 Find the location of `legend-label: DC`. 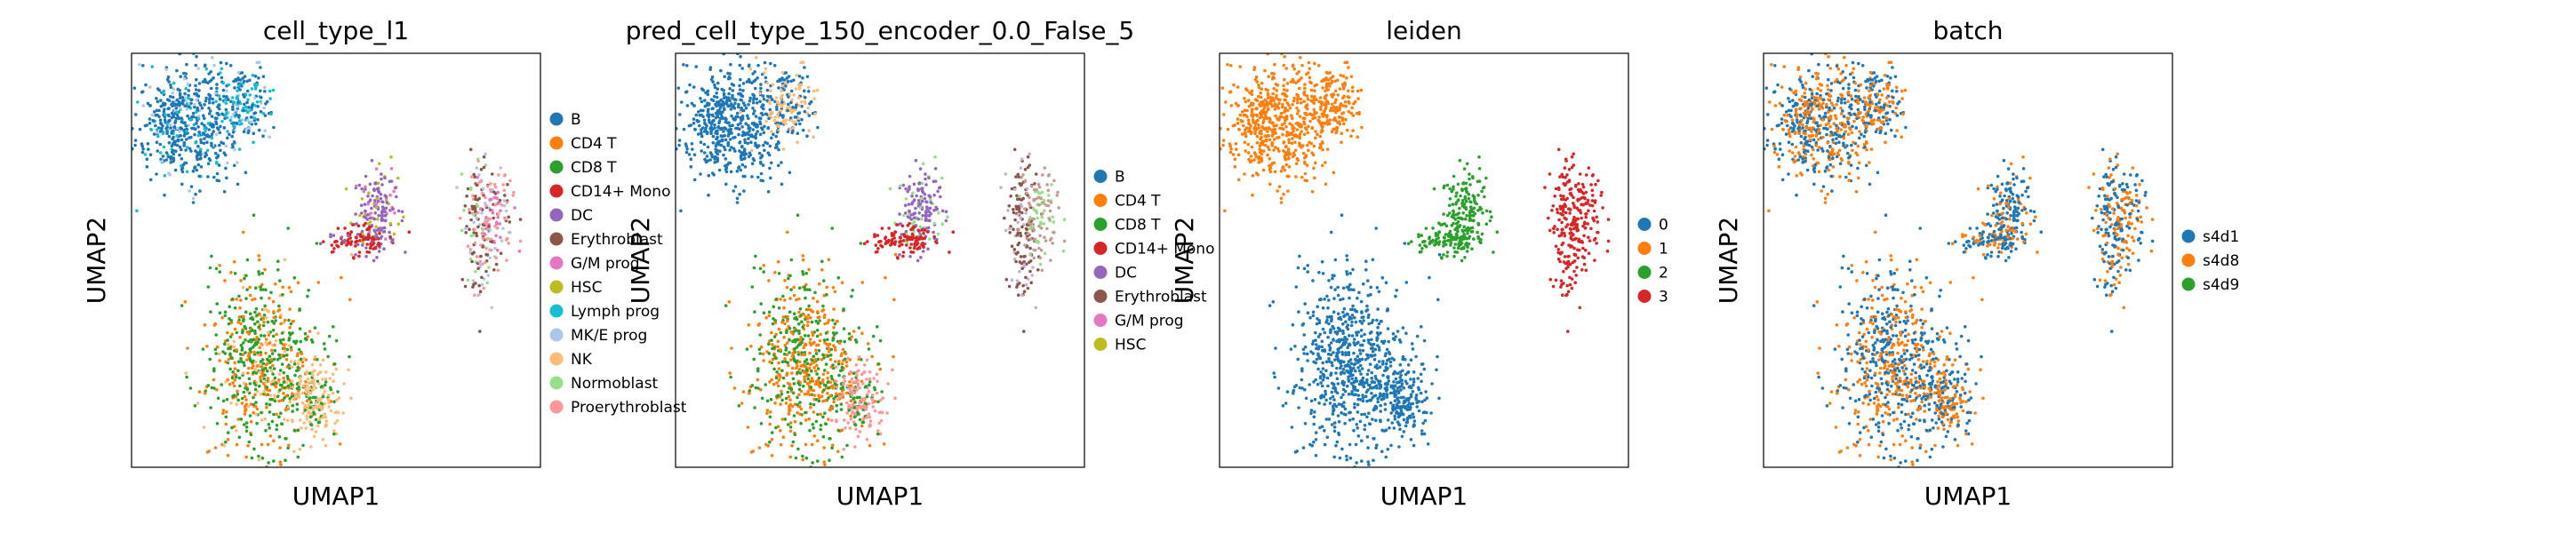

legend-label: DC is located at coordinates (582, 216).